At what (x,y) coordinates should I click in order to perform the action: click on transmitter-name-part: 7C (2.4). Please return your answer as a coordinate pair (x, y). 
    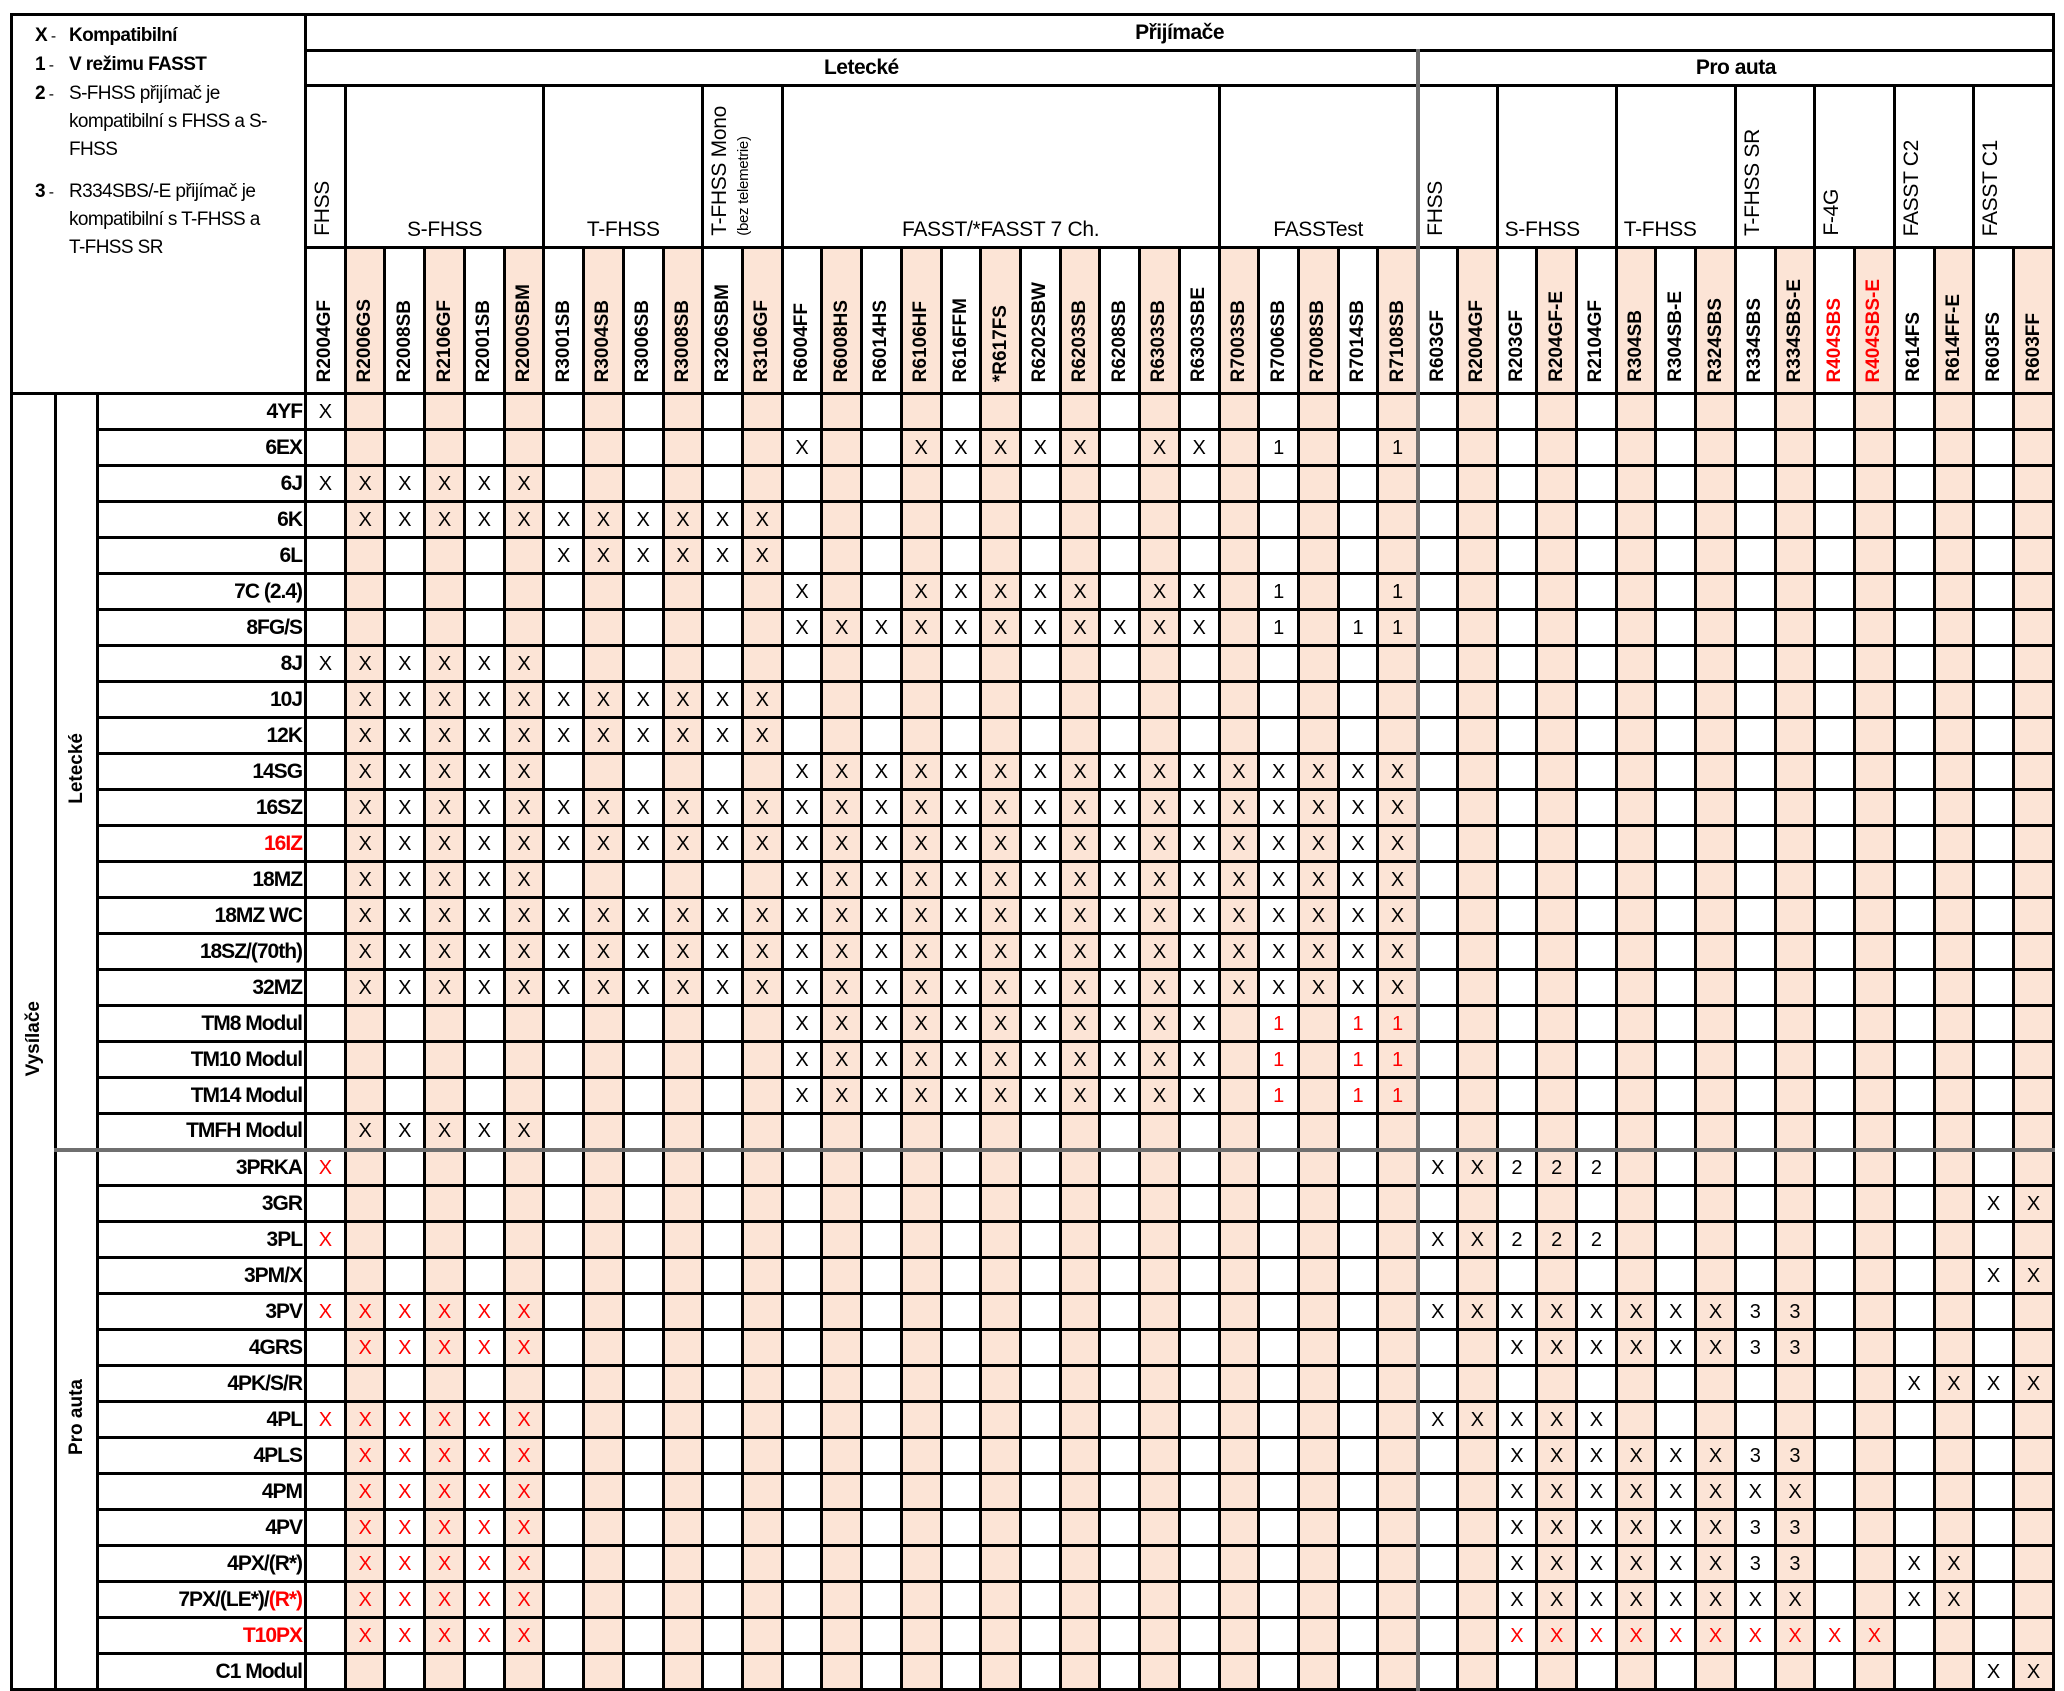
    Looking at the image, I should click on (268, 591).